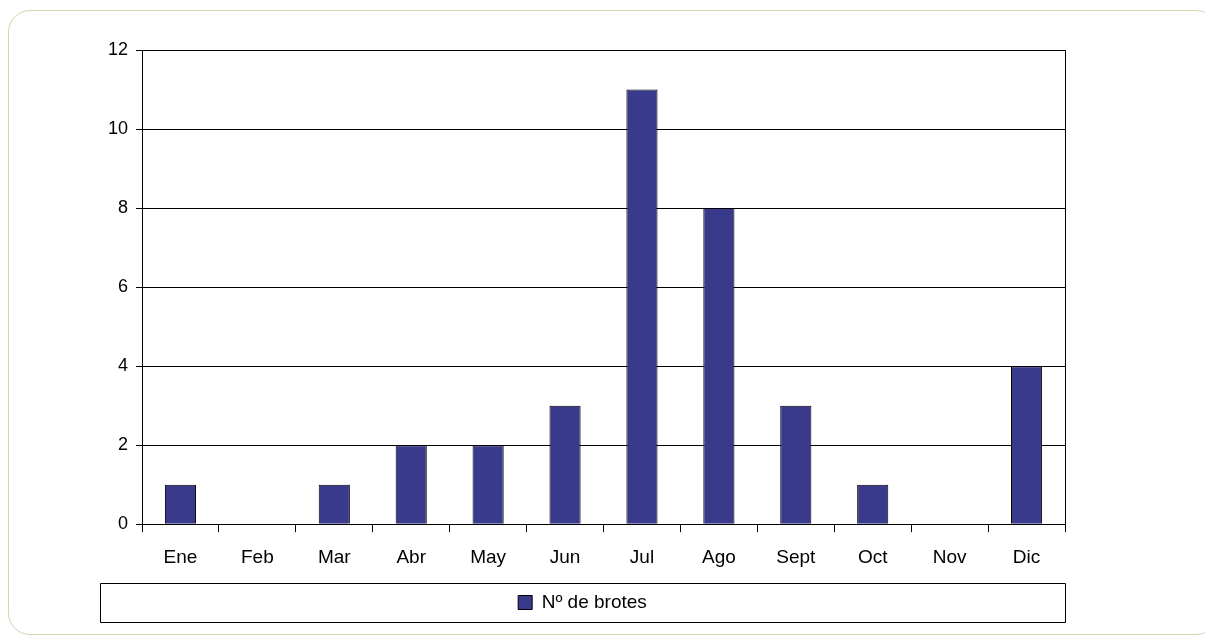 This screenshot has height=642, width=1205. Describe the element at coordinates (257, 556) in the screenshot. I see `x-tick-label: Feb` at that location.